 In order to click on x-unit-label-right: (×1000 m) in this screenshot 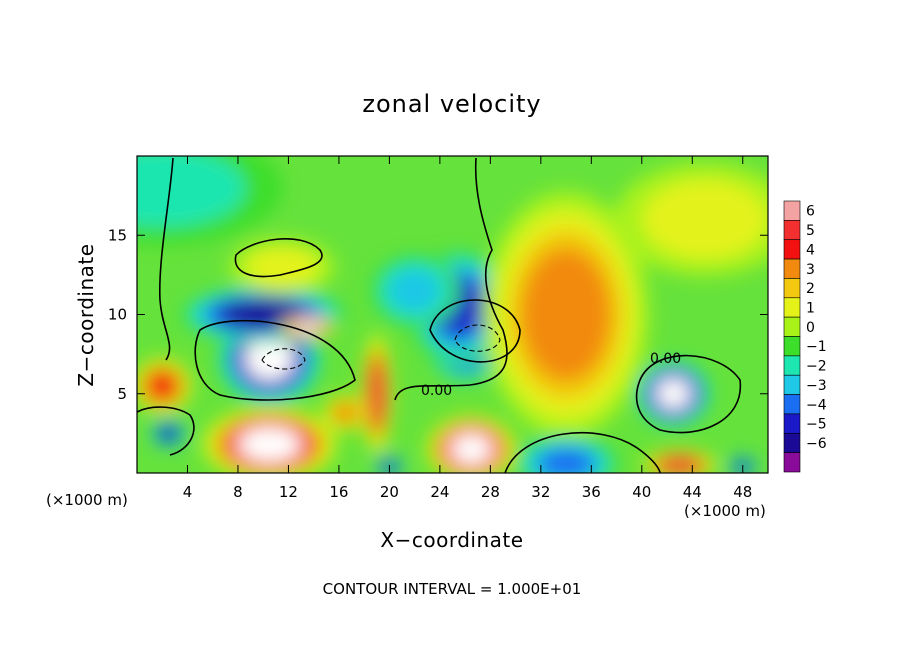, I will do `click(725, 511)`.